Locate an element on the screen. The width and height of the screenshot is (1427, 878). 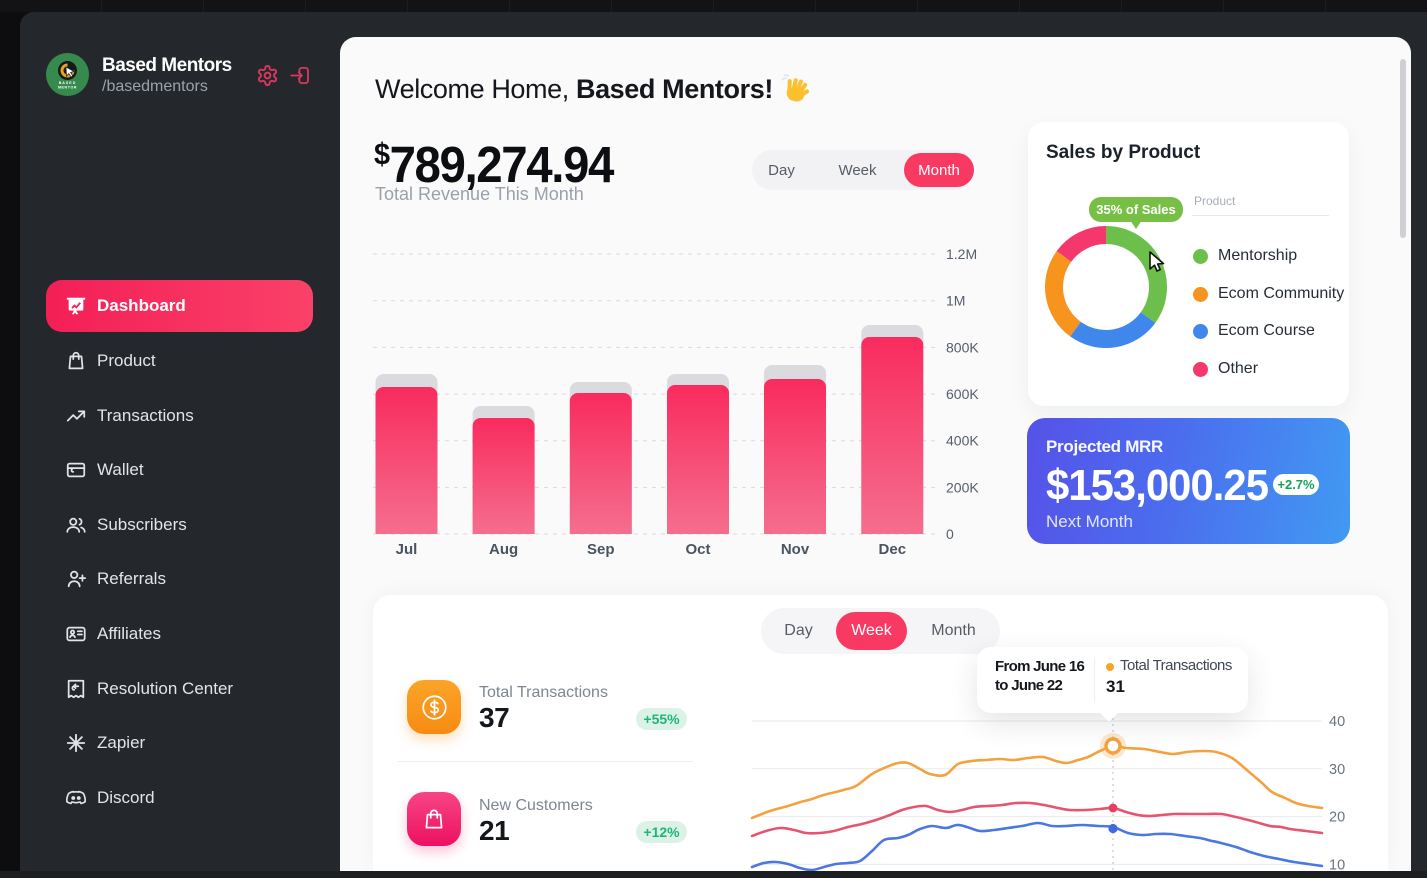
svg-text: 10 is located at coordinates (1337, 864).